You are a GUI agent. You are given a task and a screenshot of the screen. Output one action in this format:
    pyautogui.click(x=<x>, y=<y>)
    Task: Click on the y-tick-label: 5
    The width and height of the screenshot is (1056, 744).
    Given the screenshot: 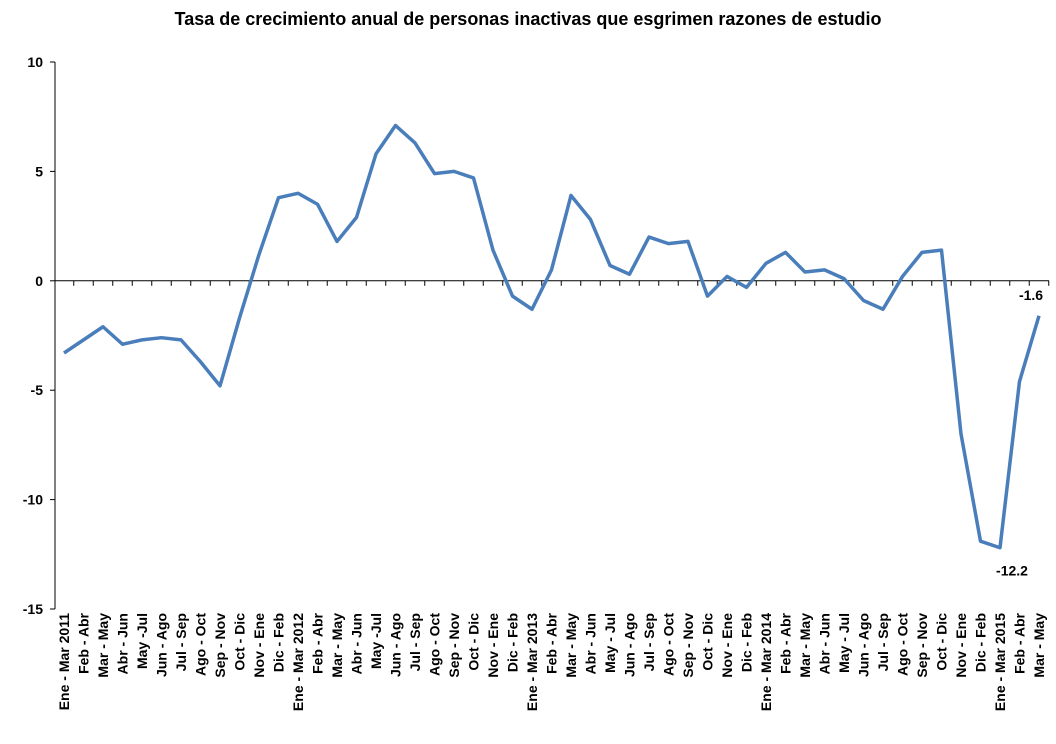 What is the action you would take?
    pyautogui.click(x=39, y=171)
    